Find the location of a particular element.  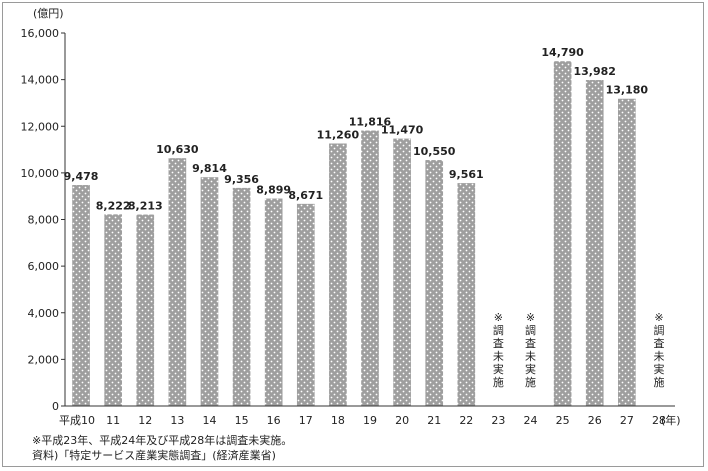

footnote-source: 資料)「特定サービス産業実態調査」(経済産業省) is located at coordinates (154, 455).